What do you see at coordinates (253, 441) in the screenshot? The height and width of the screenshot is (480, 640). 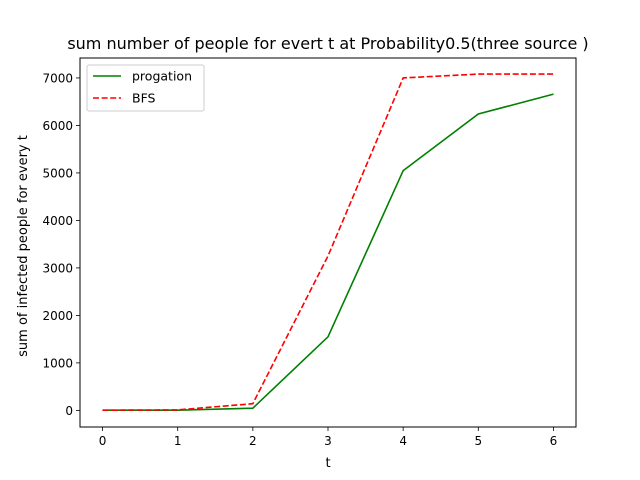 I see `x-tick-label: 2` at bounding box center [253, 441].